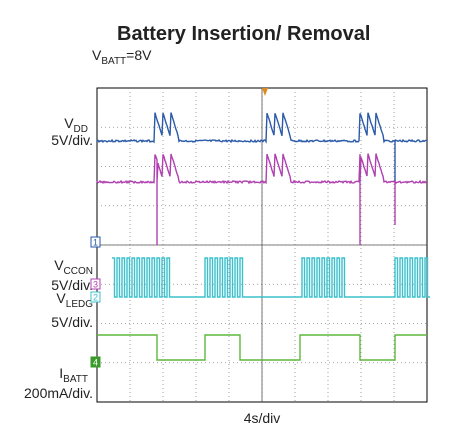  I want to click on marker-label: 3, so click(95, 285).